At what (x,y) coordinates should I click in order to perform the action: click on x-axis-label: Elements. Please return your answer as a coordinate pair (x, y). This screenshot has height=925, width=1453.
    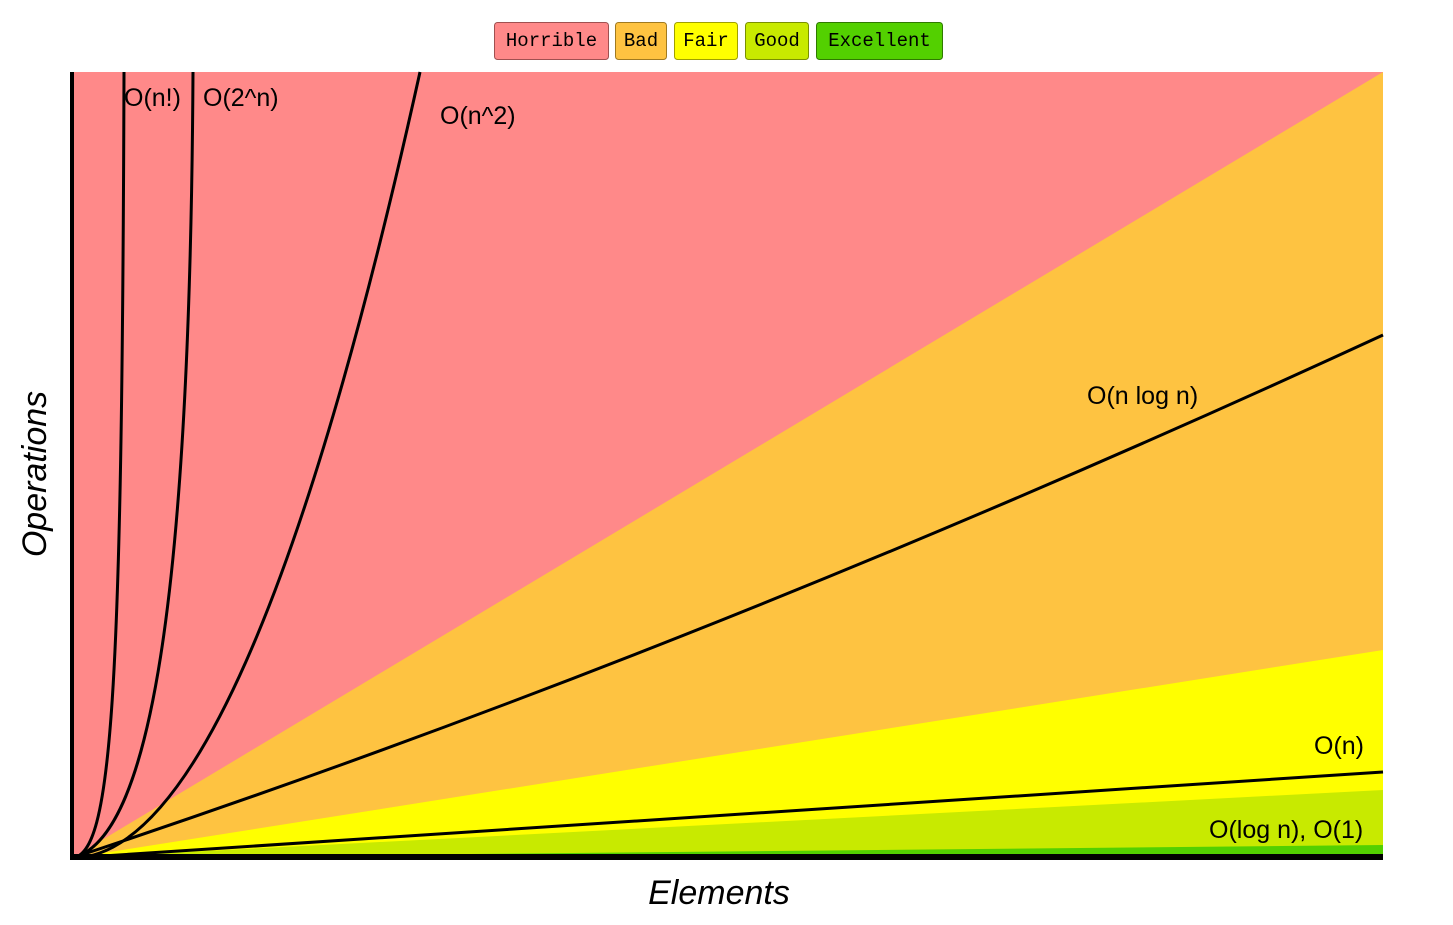
    Looking at the image, I should click on (719, 893).